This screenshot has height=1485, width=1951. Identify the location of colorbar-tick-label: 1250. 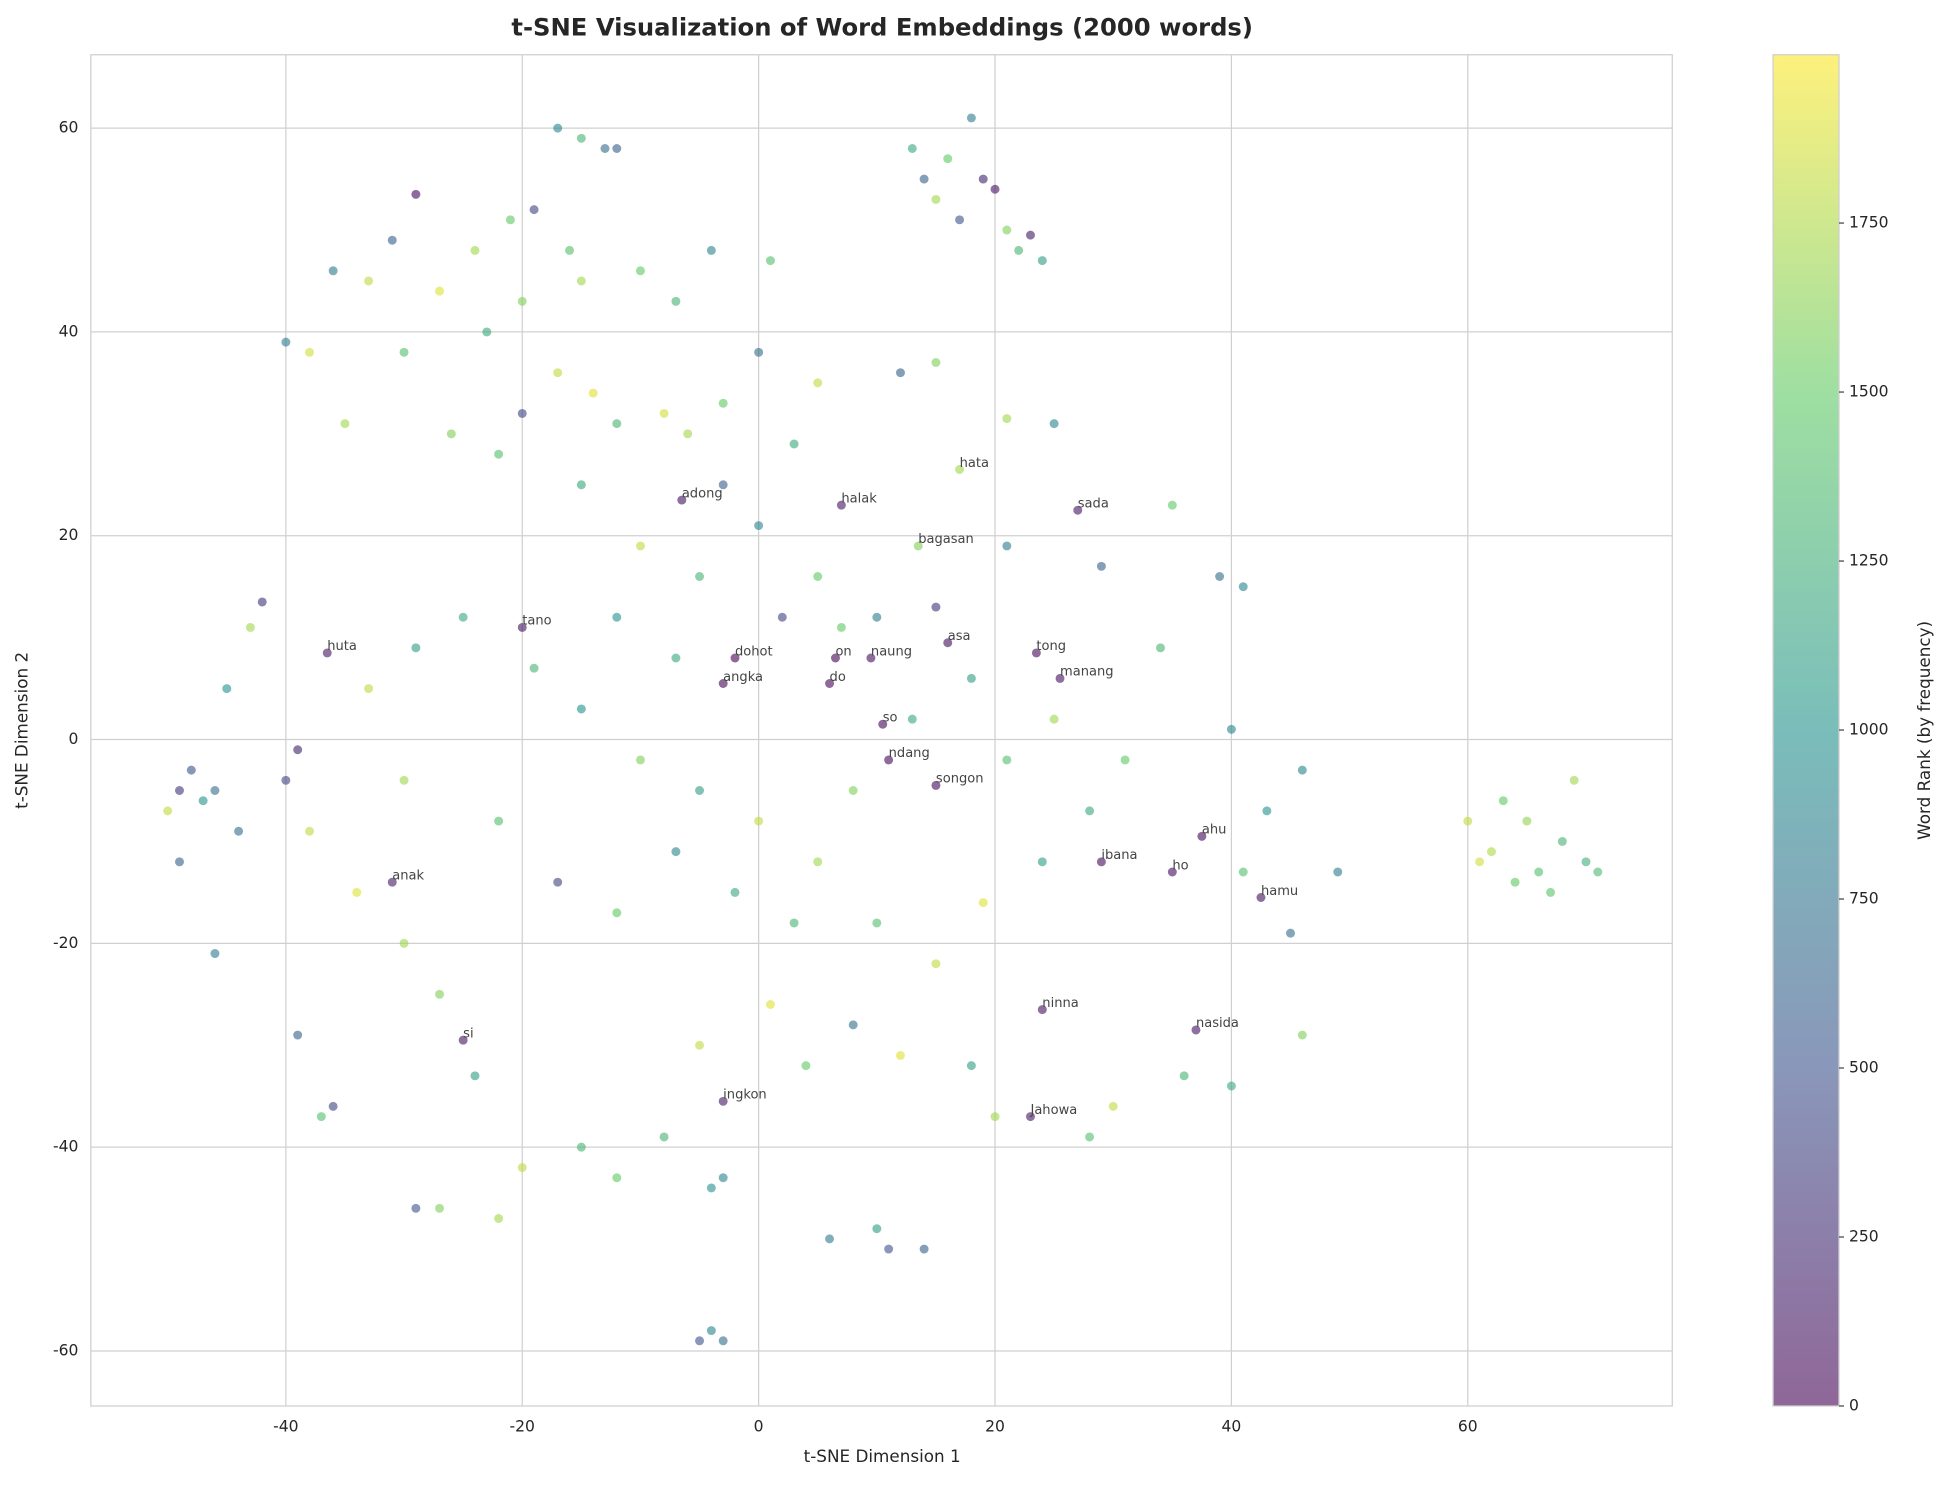
(1869, 561).